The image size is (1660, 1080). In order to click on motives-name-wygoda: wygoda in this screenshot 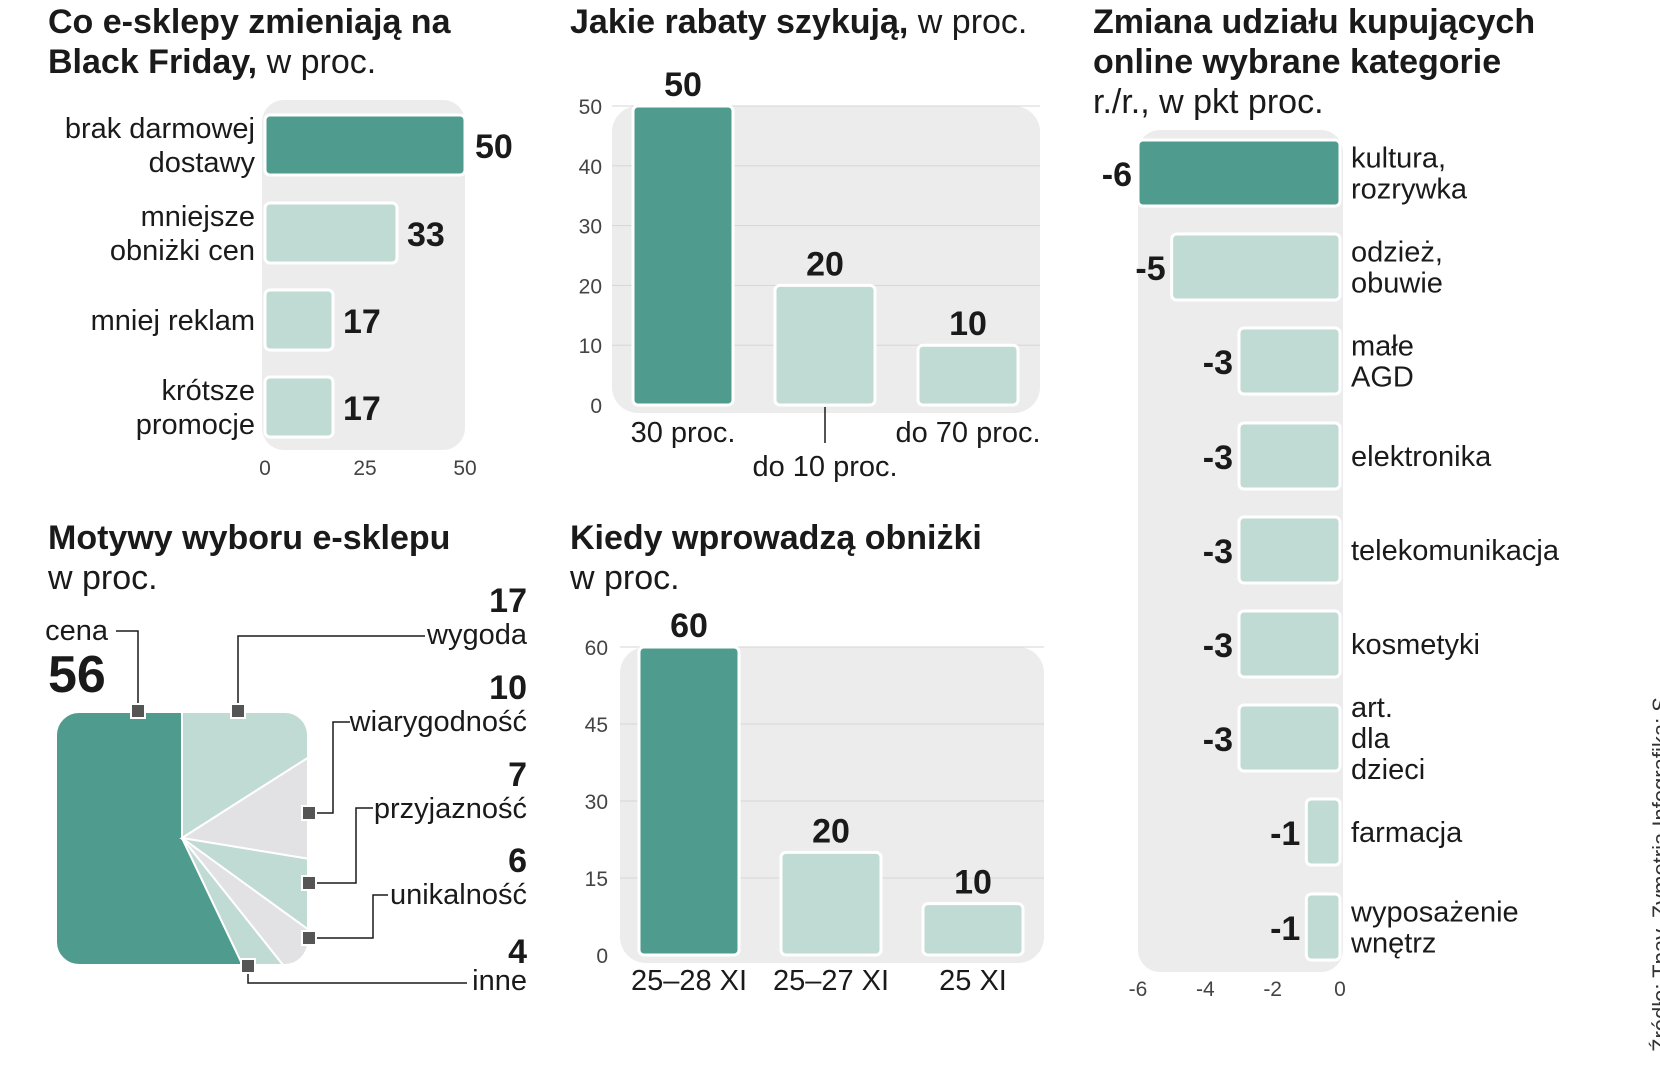, I will do `click(477, 635)`.